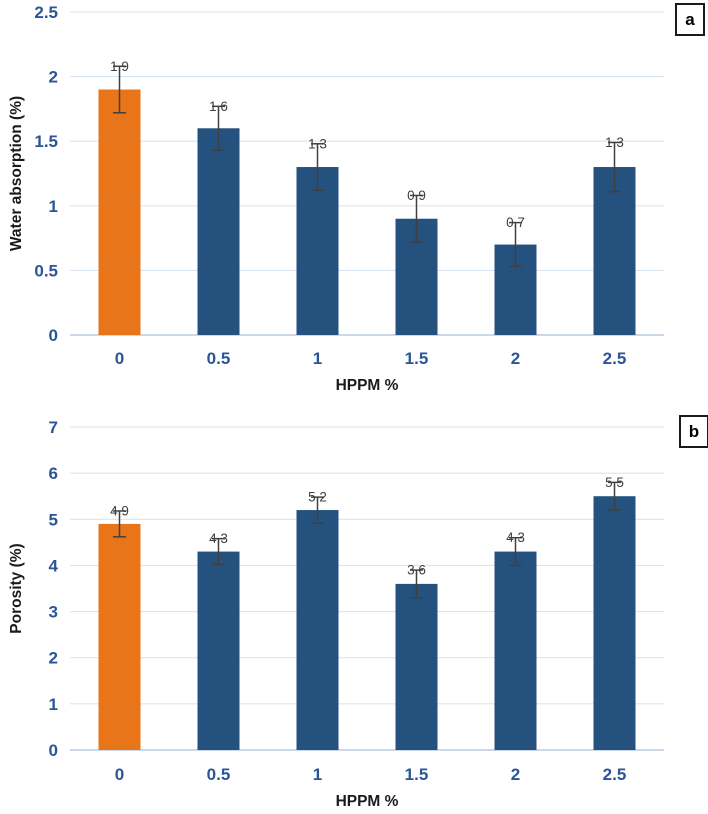 Image resolution: width=708 pixels, height=814 pixels. Describe the element at coordinates (693, 431) in the screenshot. I see `panel-label-b: b` at that location.